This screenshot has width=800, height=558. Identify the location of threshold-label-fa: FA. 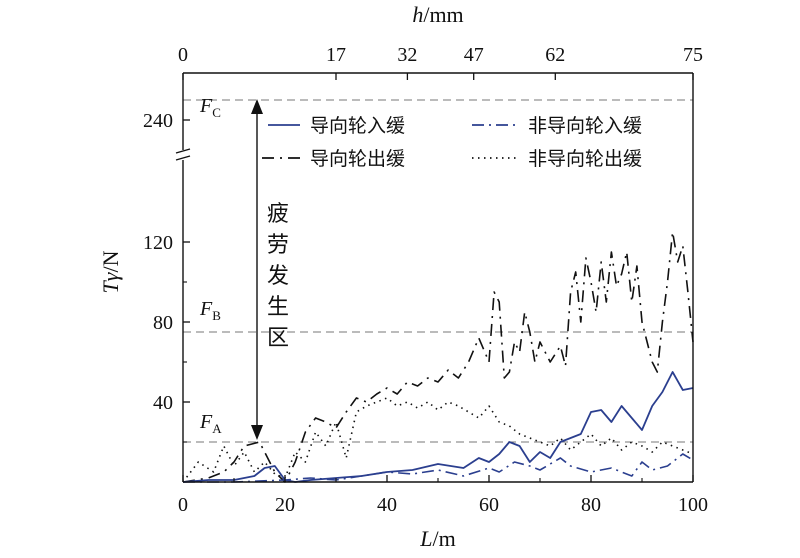
(210, 423).